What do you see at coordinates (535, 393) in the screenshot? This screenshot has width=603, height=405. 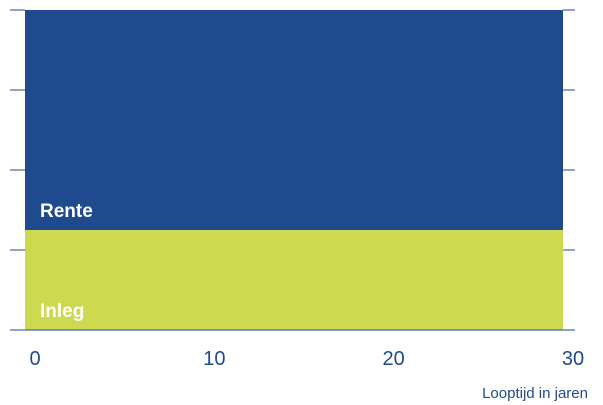 I see `x-axis-title: Looptijd in jaren` at bounding box center [535, 393].